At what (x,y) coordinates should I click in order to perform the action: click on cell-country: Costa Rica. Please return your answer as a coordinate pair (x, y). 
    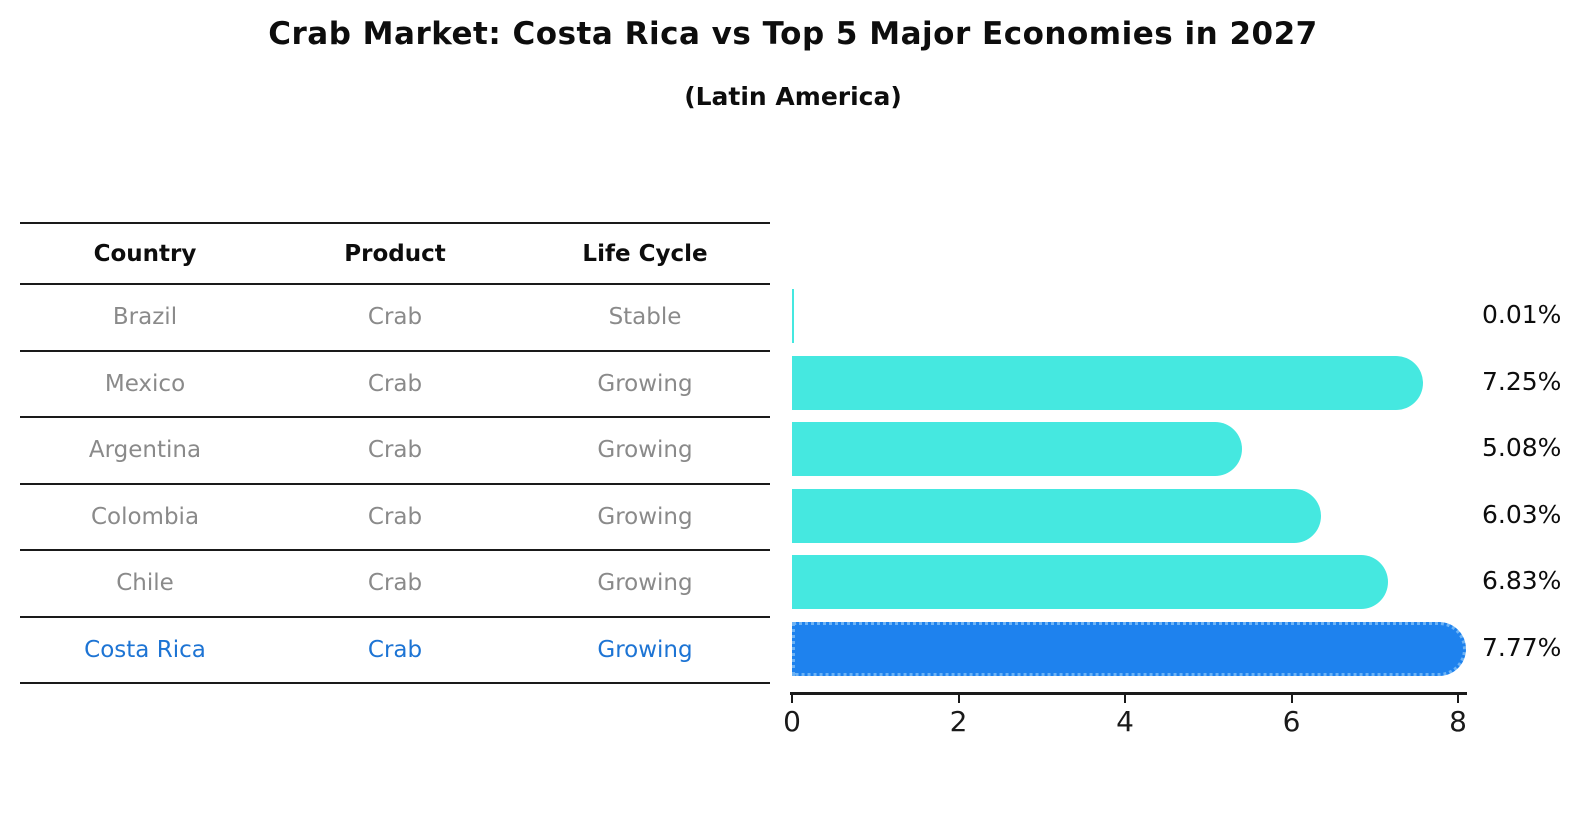
    Looking at the image, I should click on (145, 649).